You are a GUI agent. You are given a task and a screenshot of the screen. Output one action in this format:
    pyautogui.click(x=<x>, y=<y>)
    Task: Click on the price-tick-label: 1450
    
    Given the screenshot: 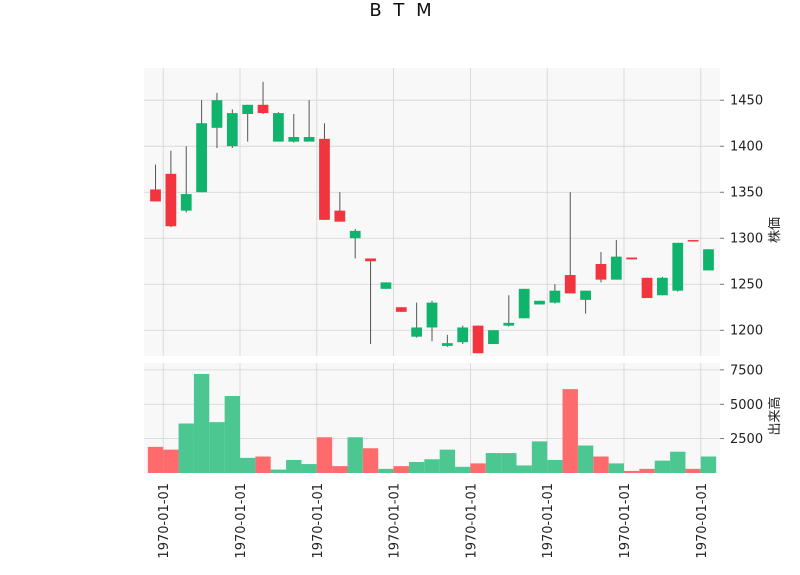 What is the action you would take?
    pyautogui.click(x=746, y=101)
    